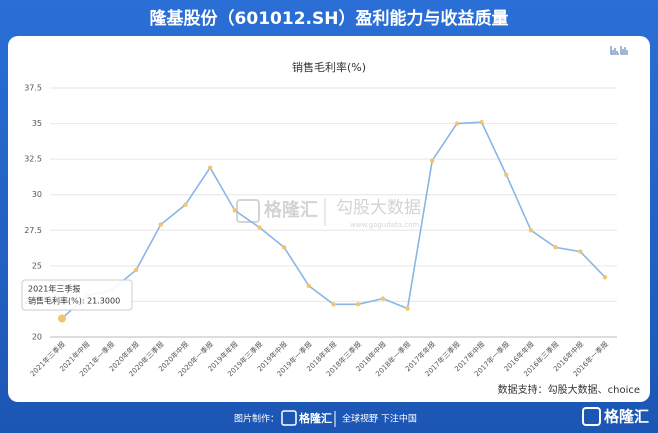  Describe the element at coordinates (33, 159) in the screenshot. I see `y-tick-label: 32.5` at that location.